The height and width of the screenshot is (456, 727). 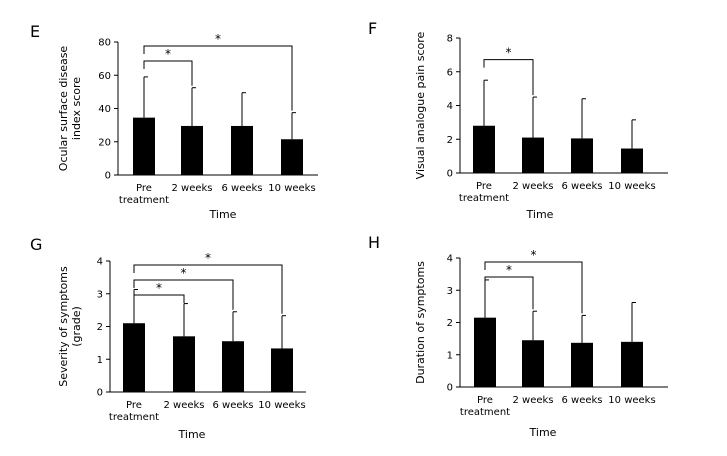 What do you see at coordinates (104, 142) in the screenshot?
I see `y-tick-label: 20` at bounding box center [104, 142].